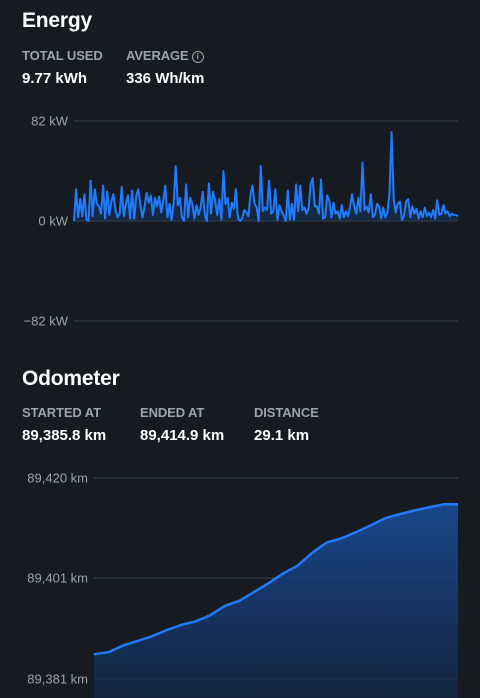 The height and width of the screenshot is (698, 480). Describe the element at coordinates (57, 578) in the screenshot. I see `odometer-tick-label: 89,401 km` at that location.